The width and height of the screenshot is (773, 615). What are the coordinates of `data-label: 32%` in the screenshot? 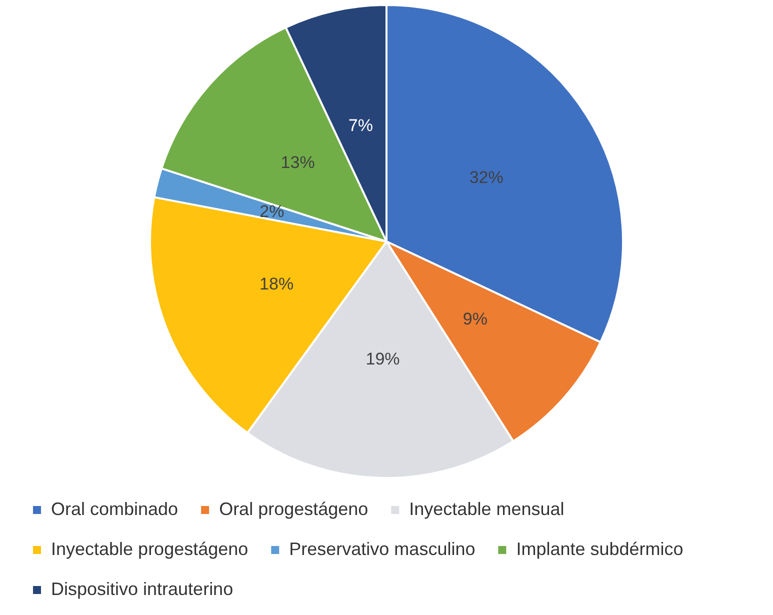 It's located at (486, 177).